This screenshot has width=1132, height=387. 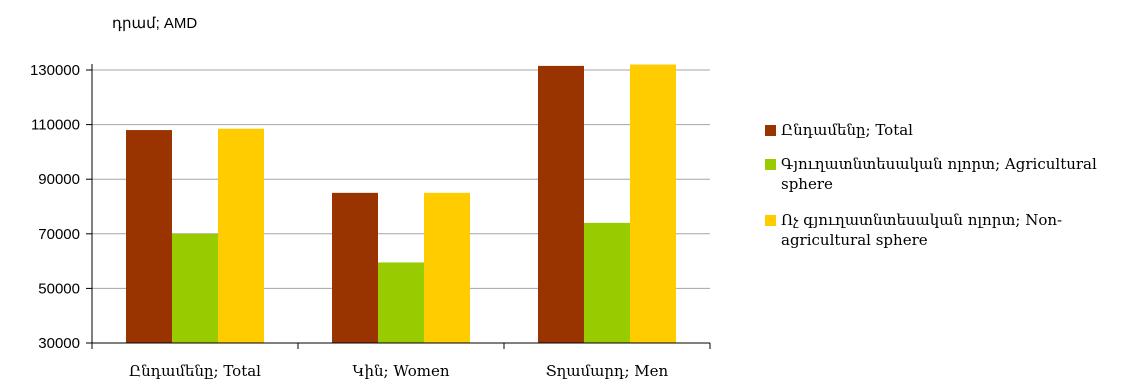 I want to click on y-tick-label: 50000, so click(x=59, y=288).